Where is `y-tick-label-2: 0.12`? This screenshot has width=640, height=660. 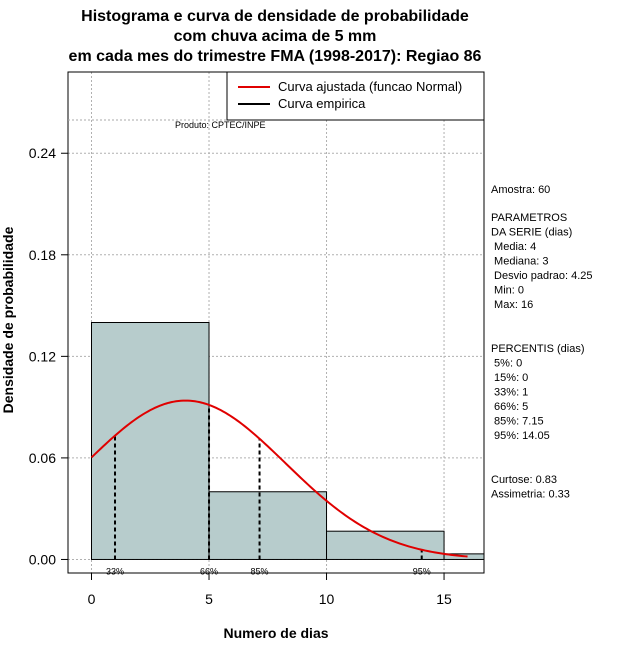 y-tick-label-2: 0.12 is located at coordinates (42, 356).